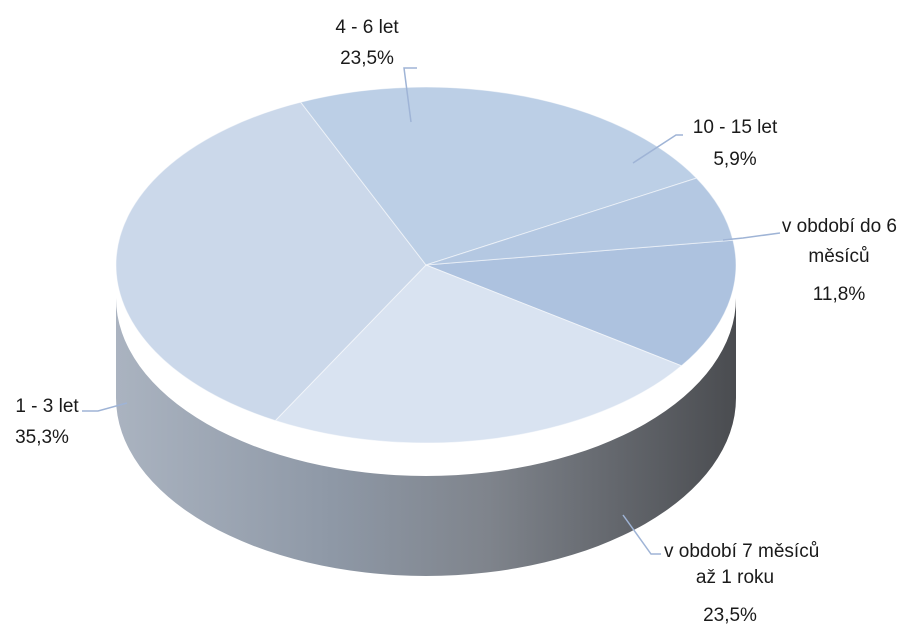 The height and width of the screenshot is (629, 906). I want to click on slice-value-2: 23,5%, so click(730, 615).